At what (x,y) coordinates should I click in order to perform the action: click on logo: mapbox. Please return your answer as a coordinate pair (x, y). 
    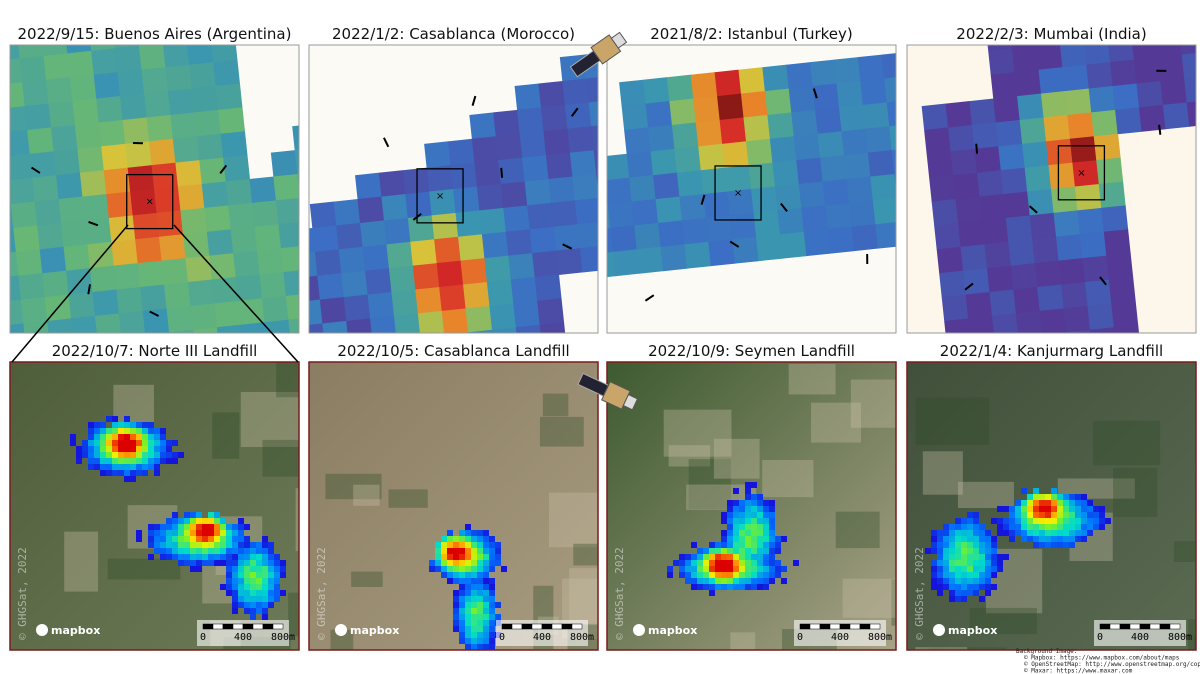
    Looking at the image, I should click on (75, 630).